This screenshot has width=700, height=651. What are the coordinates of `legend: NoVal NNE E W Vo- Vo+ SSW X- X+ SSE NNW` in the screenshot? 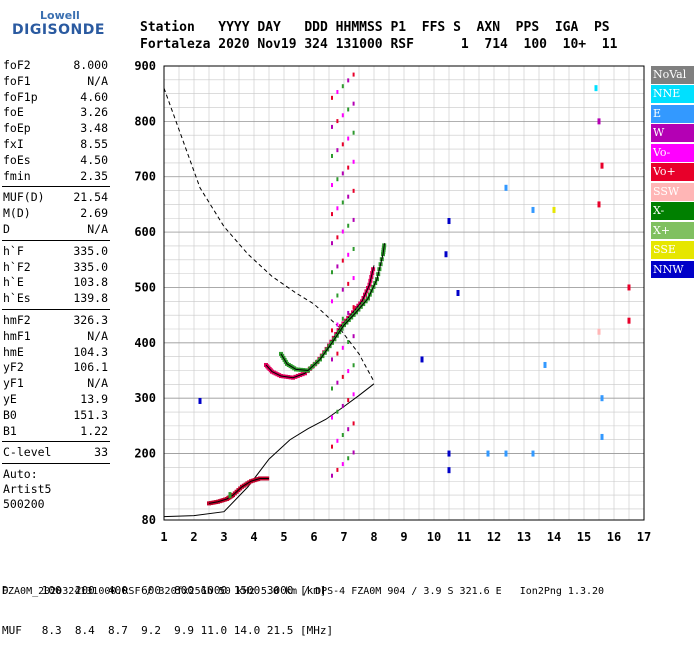 It's located at (672, 173).